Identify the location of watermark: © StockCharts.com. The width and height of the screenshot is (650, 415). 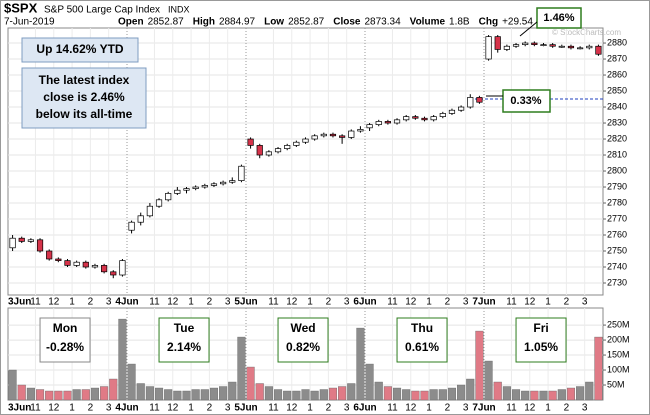
(586, 32).